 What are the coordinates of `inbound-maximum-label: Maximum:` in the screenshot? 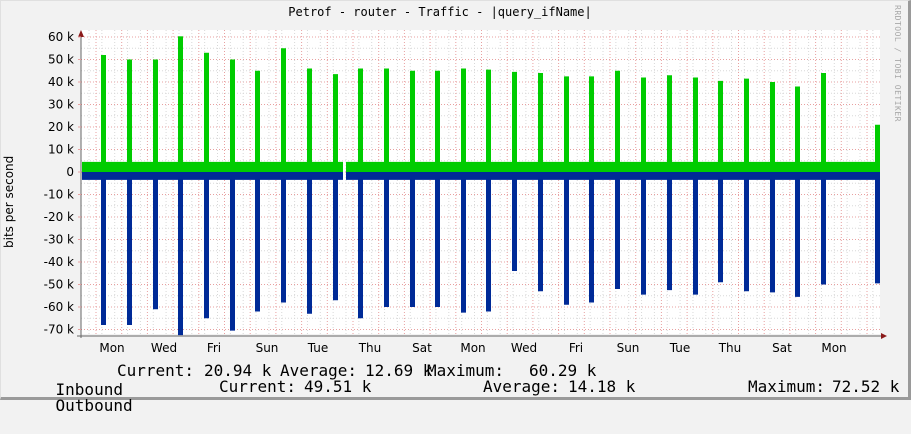 It's located at (466, 370).